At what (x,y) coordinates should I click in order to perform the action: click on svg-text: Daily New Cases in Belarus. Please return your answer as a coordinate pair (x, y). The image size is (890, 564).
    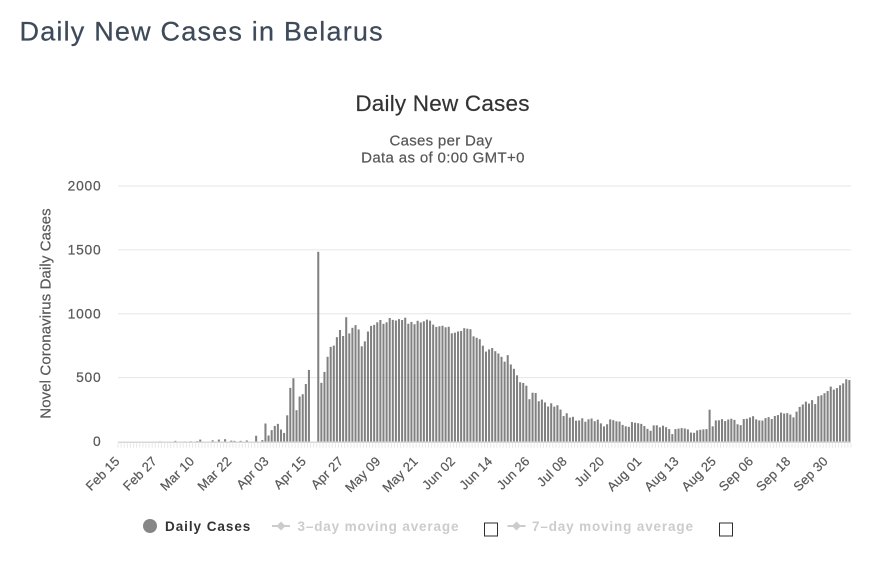
    Looking at the image, I should click on (202, 32).